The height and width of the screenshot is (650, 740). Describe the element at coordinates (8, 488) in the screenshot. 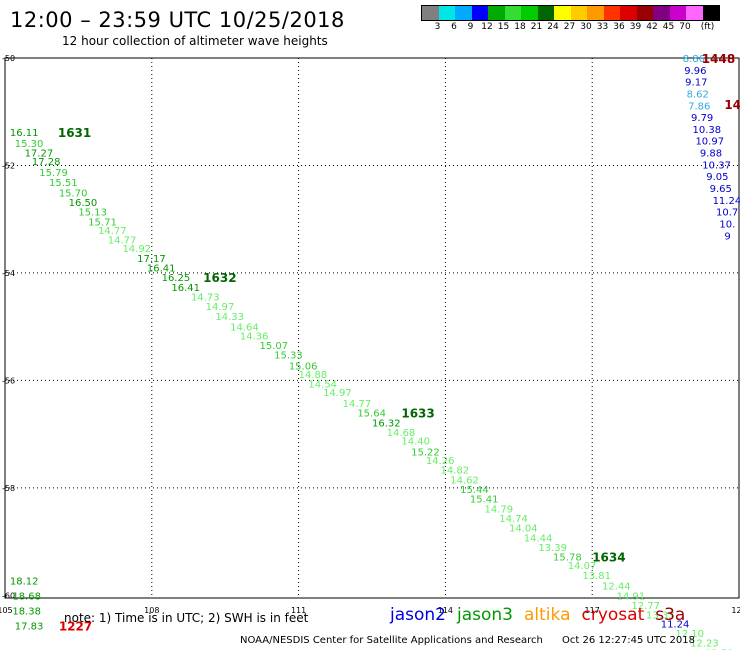

I see `lat-tick-label: -58` at that location.